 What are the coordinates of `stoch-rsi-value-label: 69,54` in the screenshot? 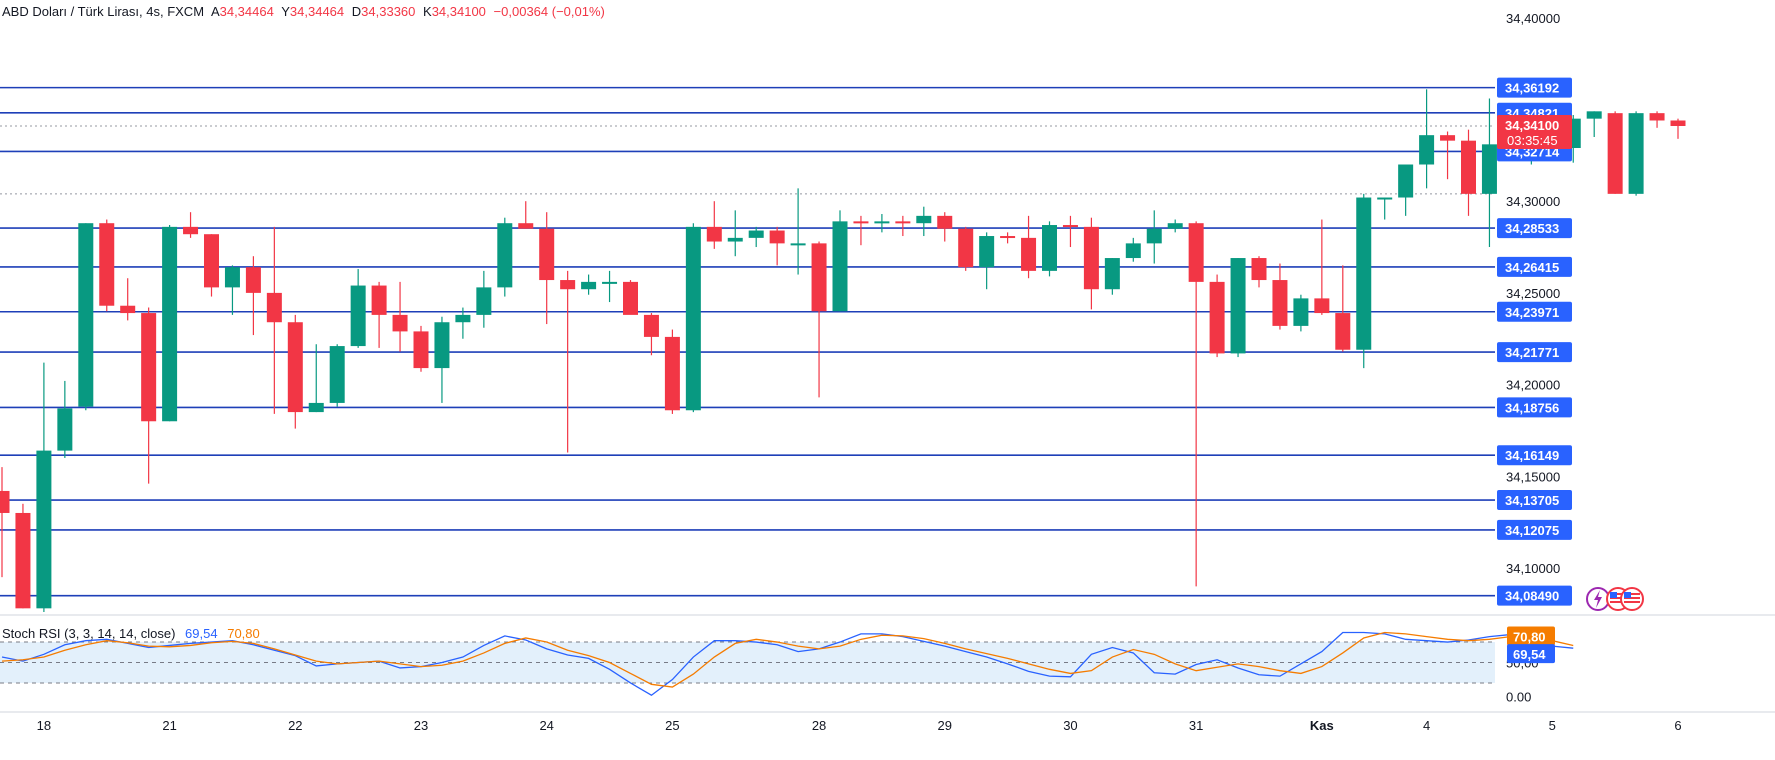 It's located at (1529, 654).